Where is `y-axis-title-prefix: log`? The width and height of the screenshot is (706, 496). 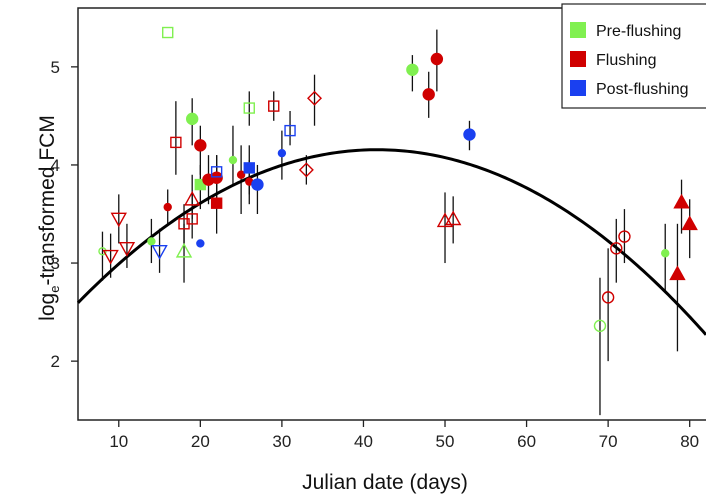
y-axis-title-prefix: log is located at coordinates (47, 307).